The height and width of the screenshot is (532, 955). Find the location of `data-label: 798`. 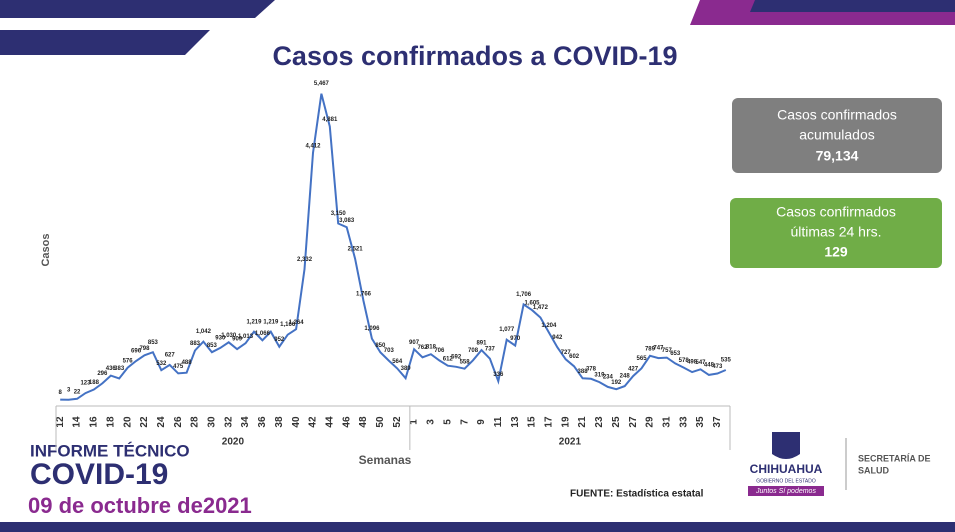

data-label: 798 is located at coordinates (144, 349).